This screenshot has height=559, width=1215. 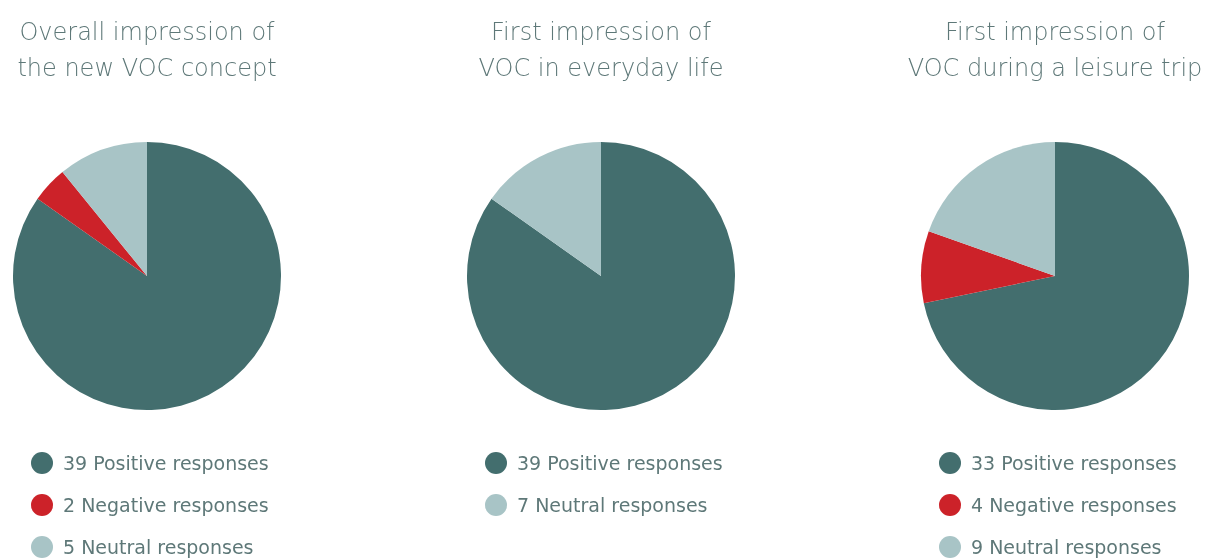 I want to click on legend-label: 9 Neutral responses, so click(x=1066, y=547).